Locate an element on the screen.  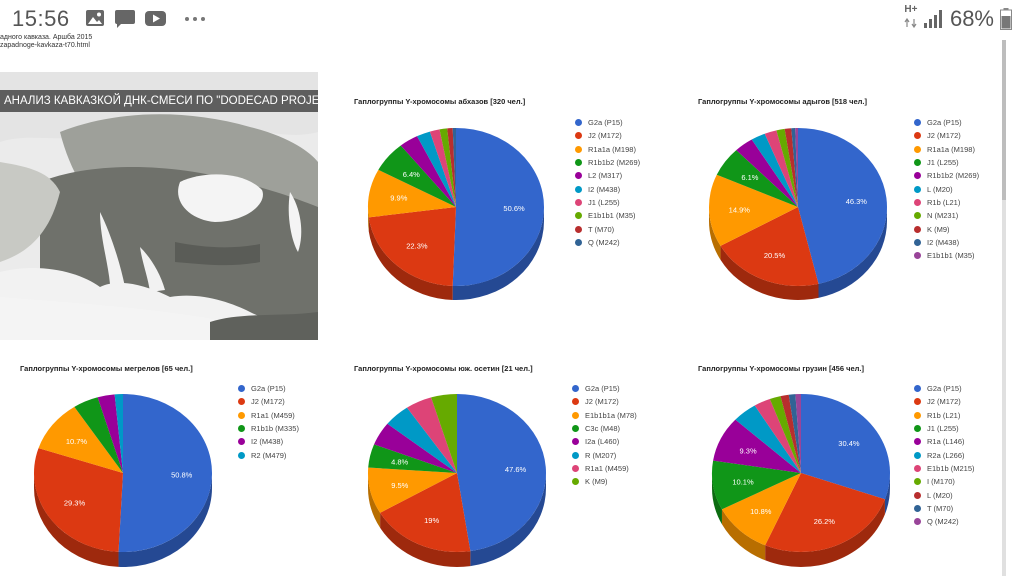
legend-item: R (M207) is located at coordinates (604, 454).